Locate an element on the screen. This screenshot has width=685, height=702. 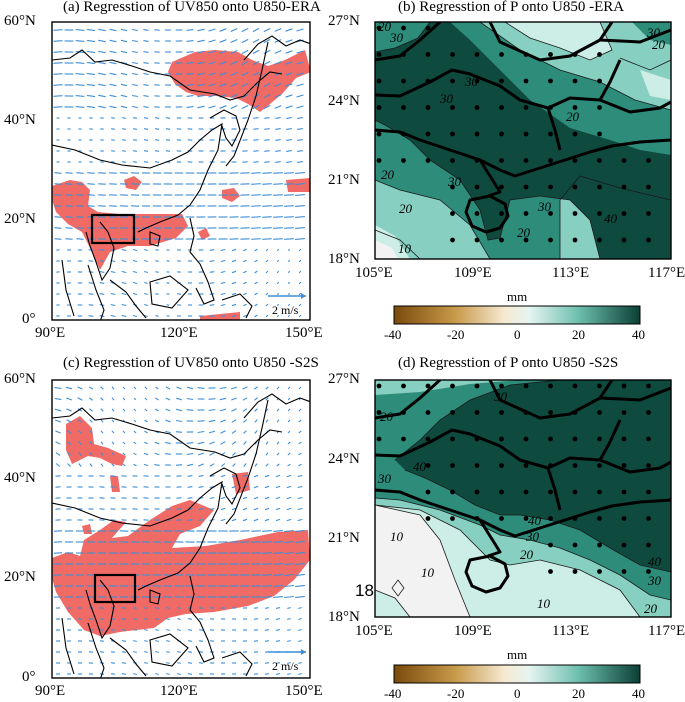
colorbar-bottom-tick: 20 is located at coordinates (578, 693).